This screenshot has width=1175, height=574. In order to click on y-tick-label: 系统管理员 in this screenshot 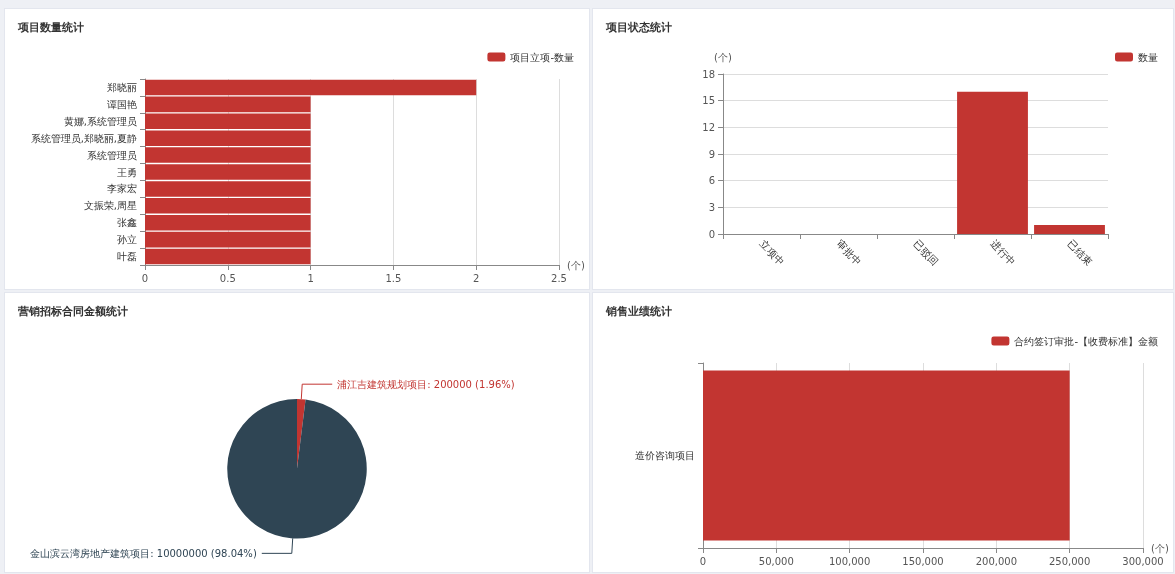, I will do `click(112, 155)`.